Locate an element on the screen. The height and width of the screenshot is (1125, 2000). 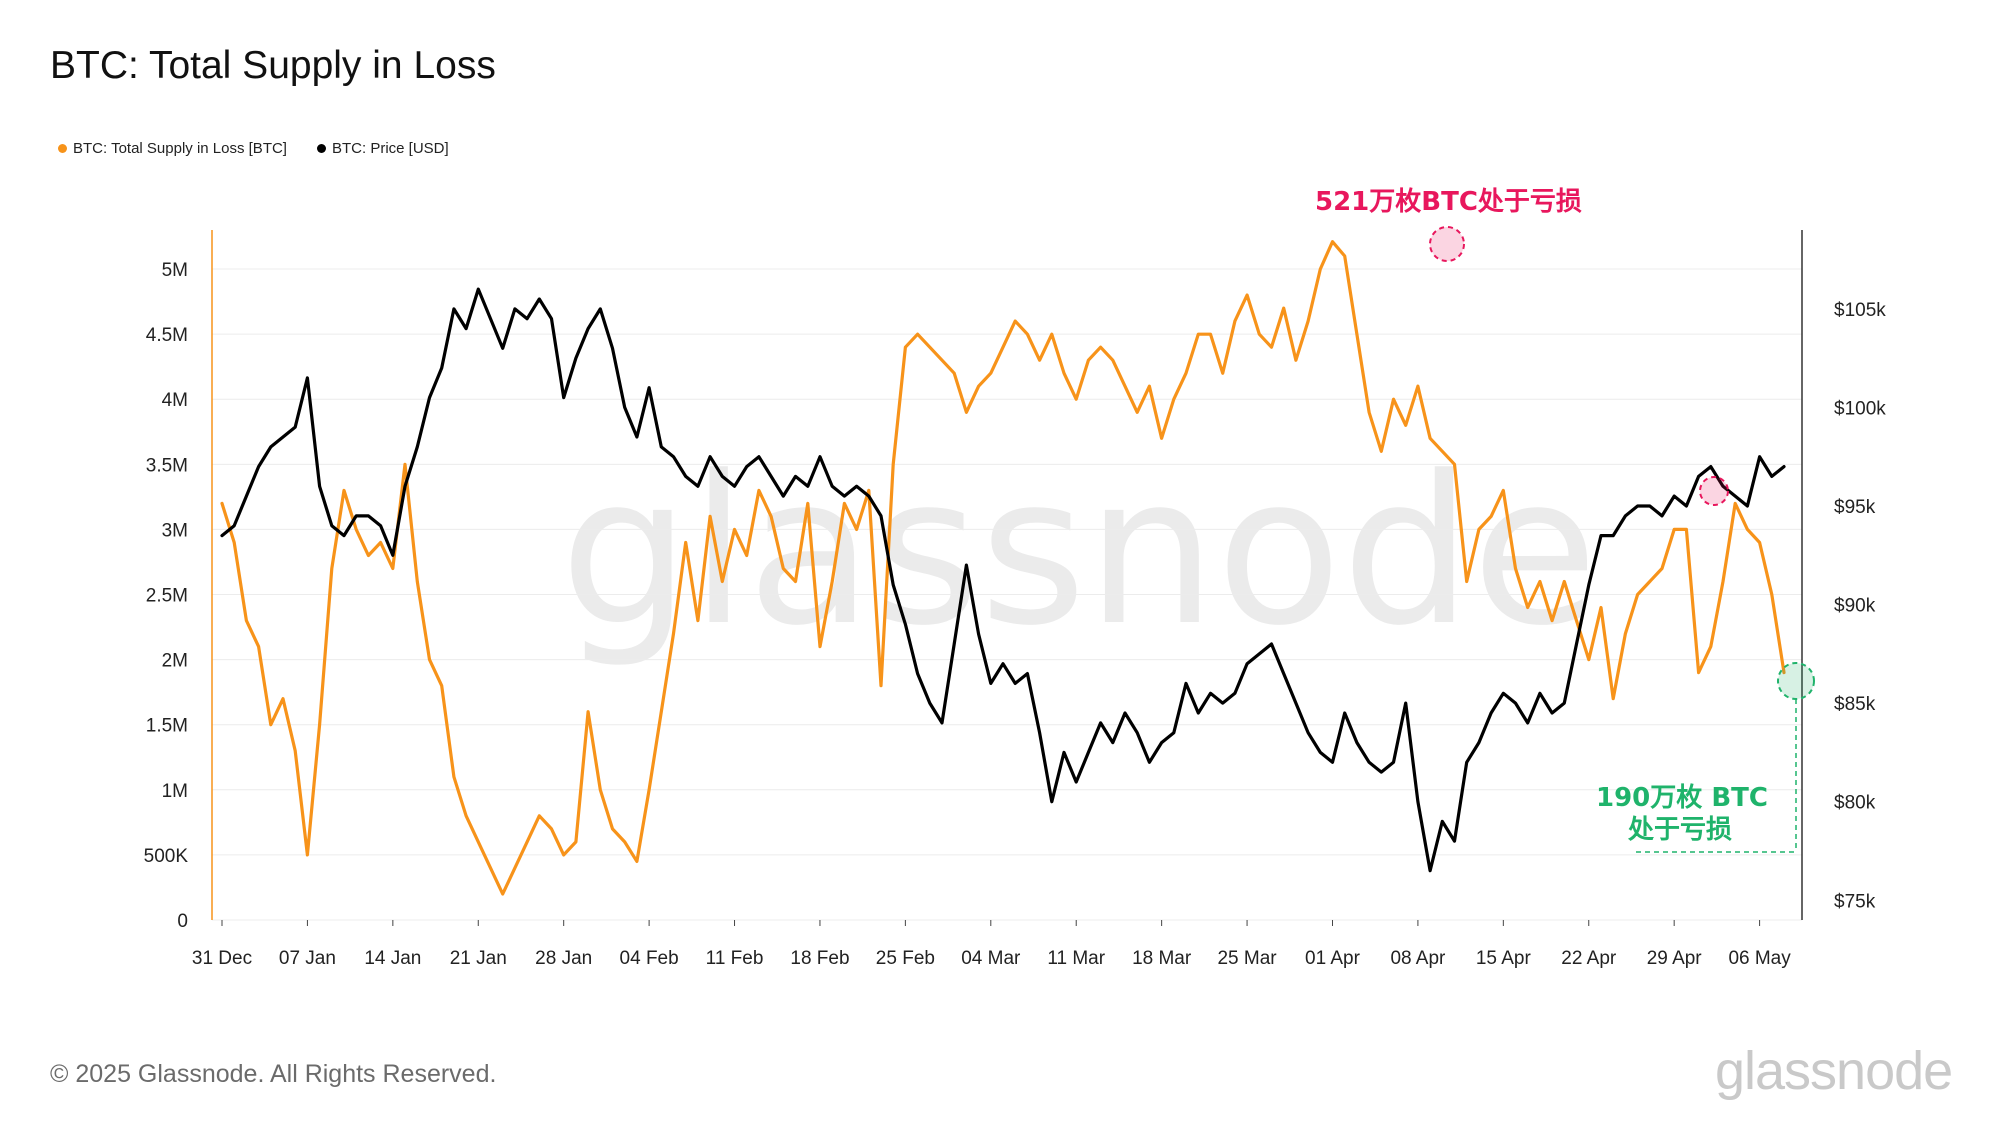
x-tick-label: 25 Feb is located at coordinates (905, 958).